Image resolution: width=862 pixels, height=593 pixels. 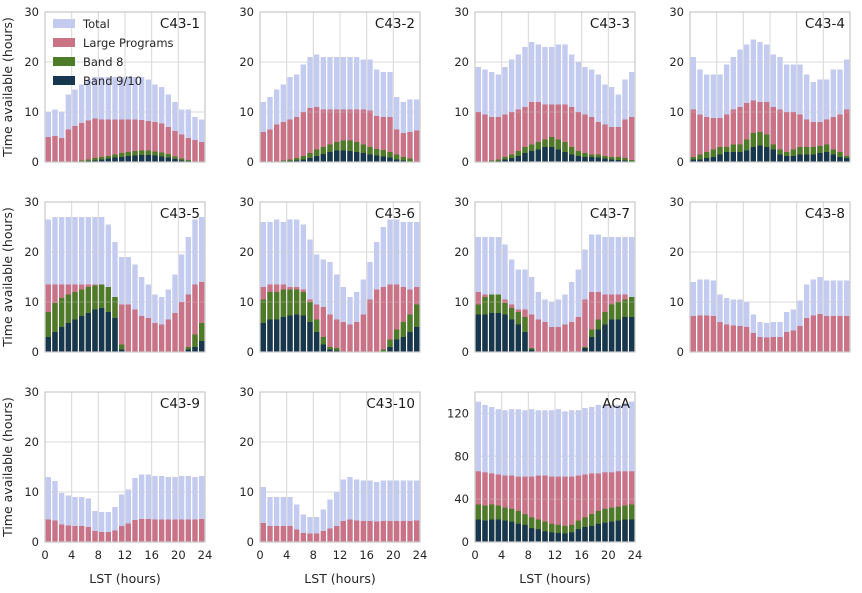 What do you see at coordinates (610, 24) in the screenshot?
I see `chart-title: C43-3` at bounding box center [610, 24].